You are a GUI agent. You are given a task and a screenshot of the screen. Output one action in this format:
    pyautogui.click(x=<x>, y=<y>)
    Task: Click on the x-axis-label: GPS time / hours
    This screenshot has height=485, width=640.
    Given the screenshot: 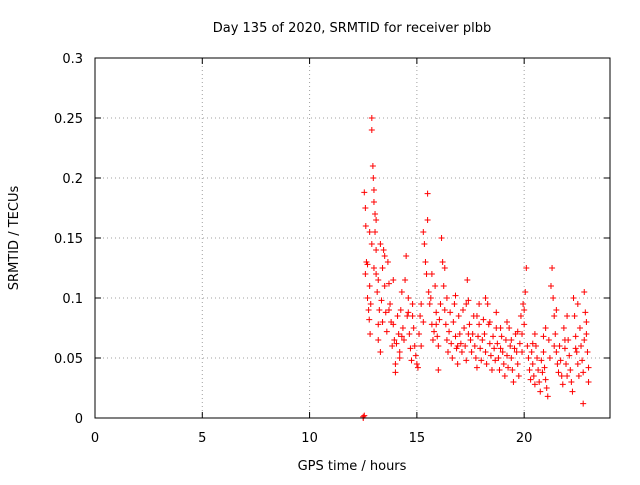 What is the action you would take?
    pyautogui.click(x=352, y=466)
    